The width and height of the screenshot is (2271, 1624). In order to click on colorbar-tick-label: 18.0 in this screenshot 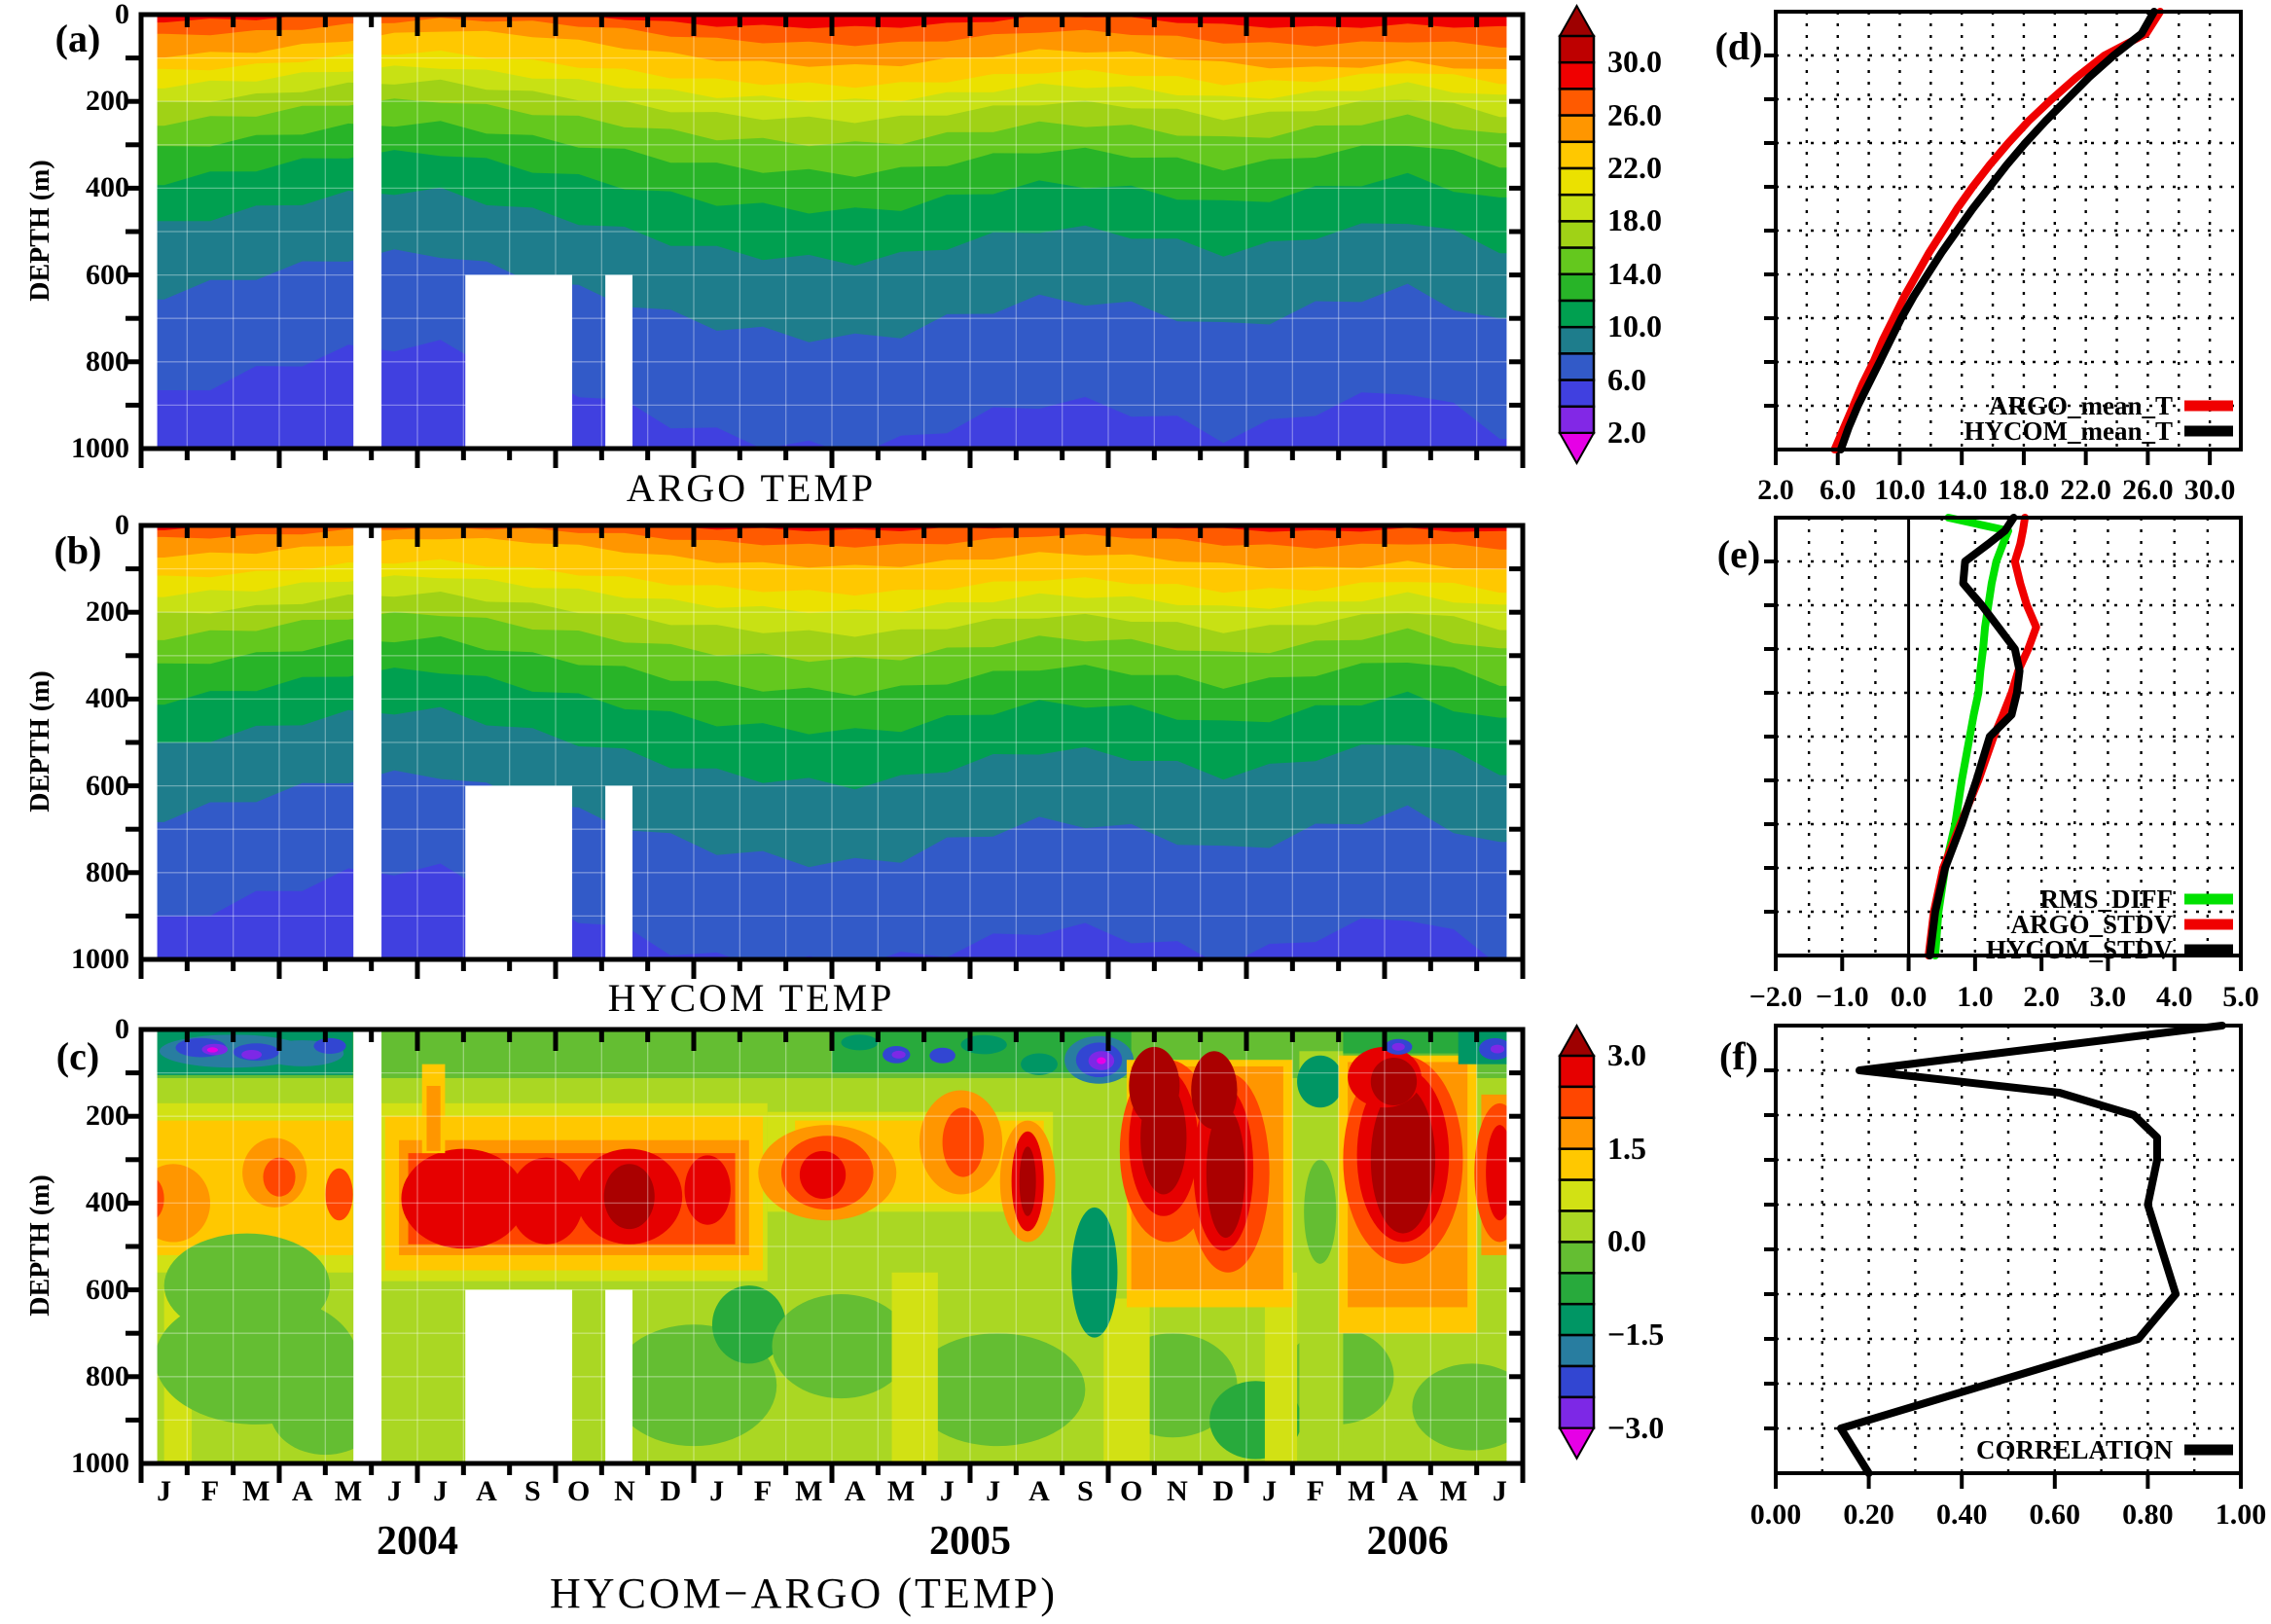, I will do `click(1634, 220)`.